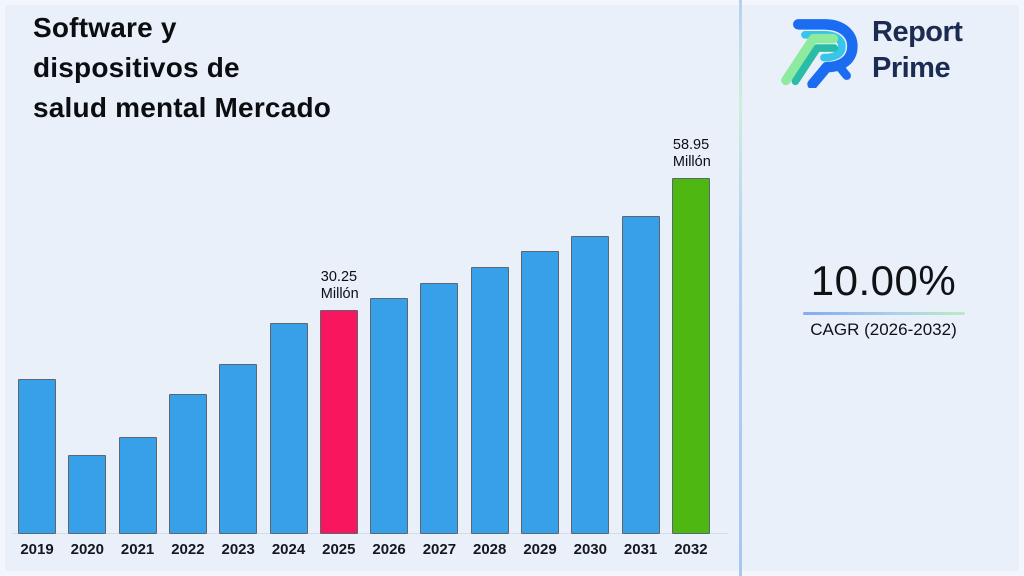  What do you see at coordinates (105, 27) in the screenshot?
I see `title-line-1: Software y` at bounding box center [105, 27].